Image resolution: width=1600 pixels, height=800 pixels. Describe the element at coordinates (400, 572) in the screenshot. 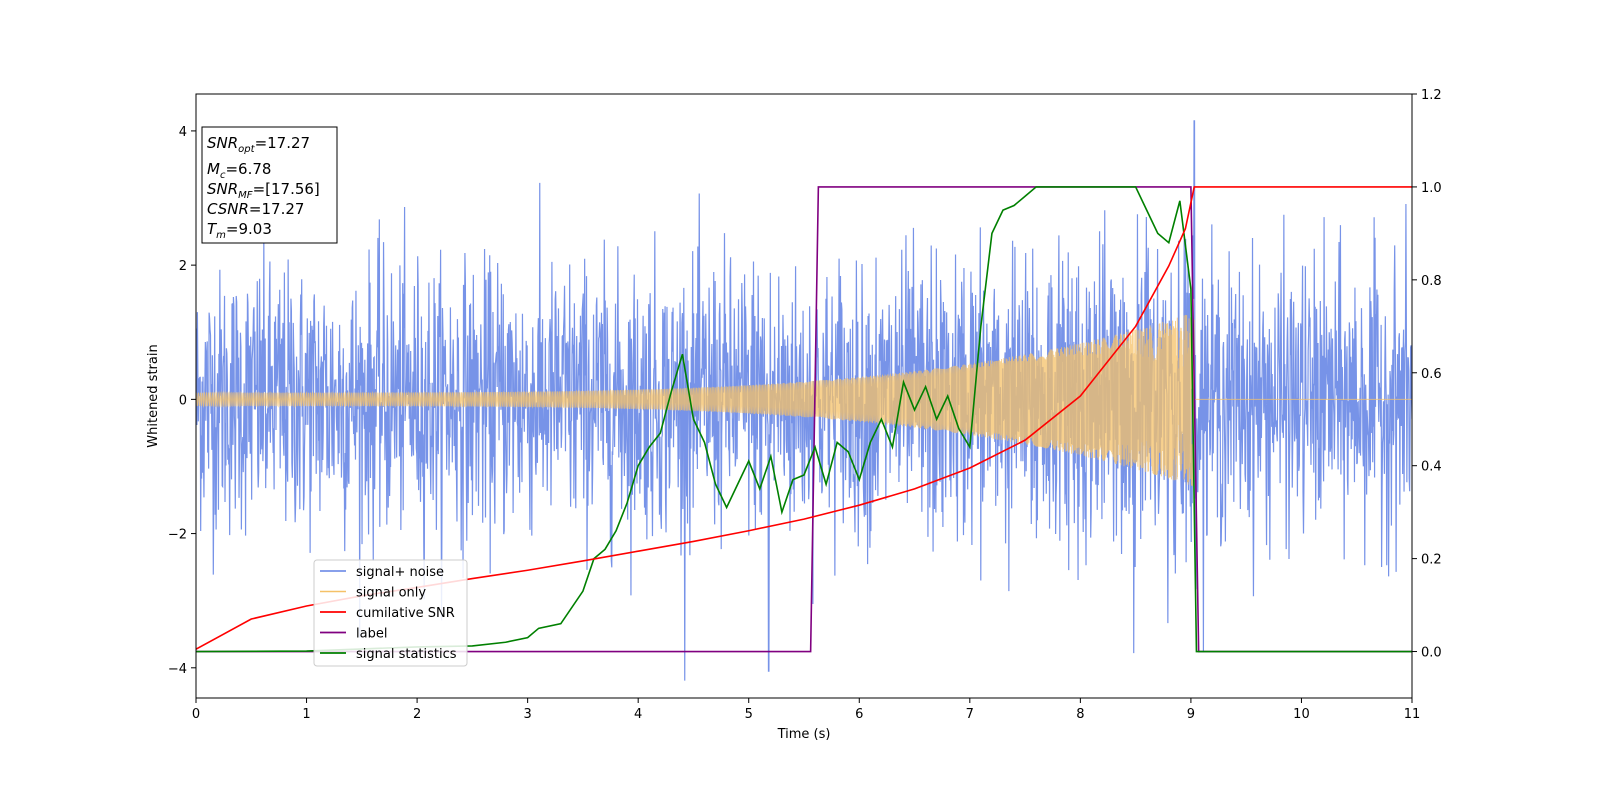

I see `legend-label: signal+ noise` at that location.